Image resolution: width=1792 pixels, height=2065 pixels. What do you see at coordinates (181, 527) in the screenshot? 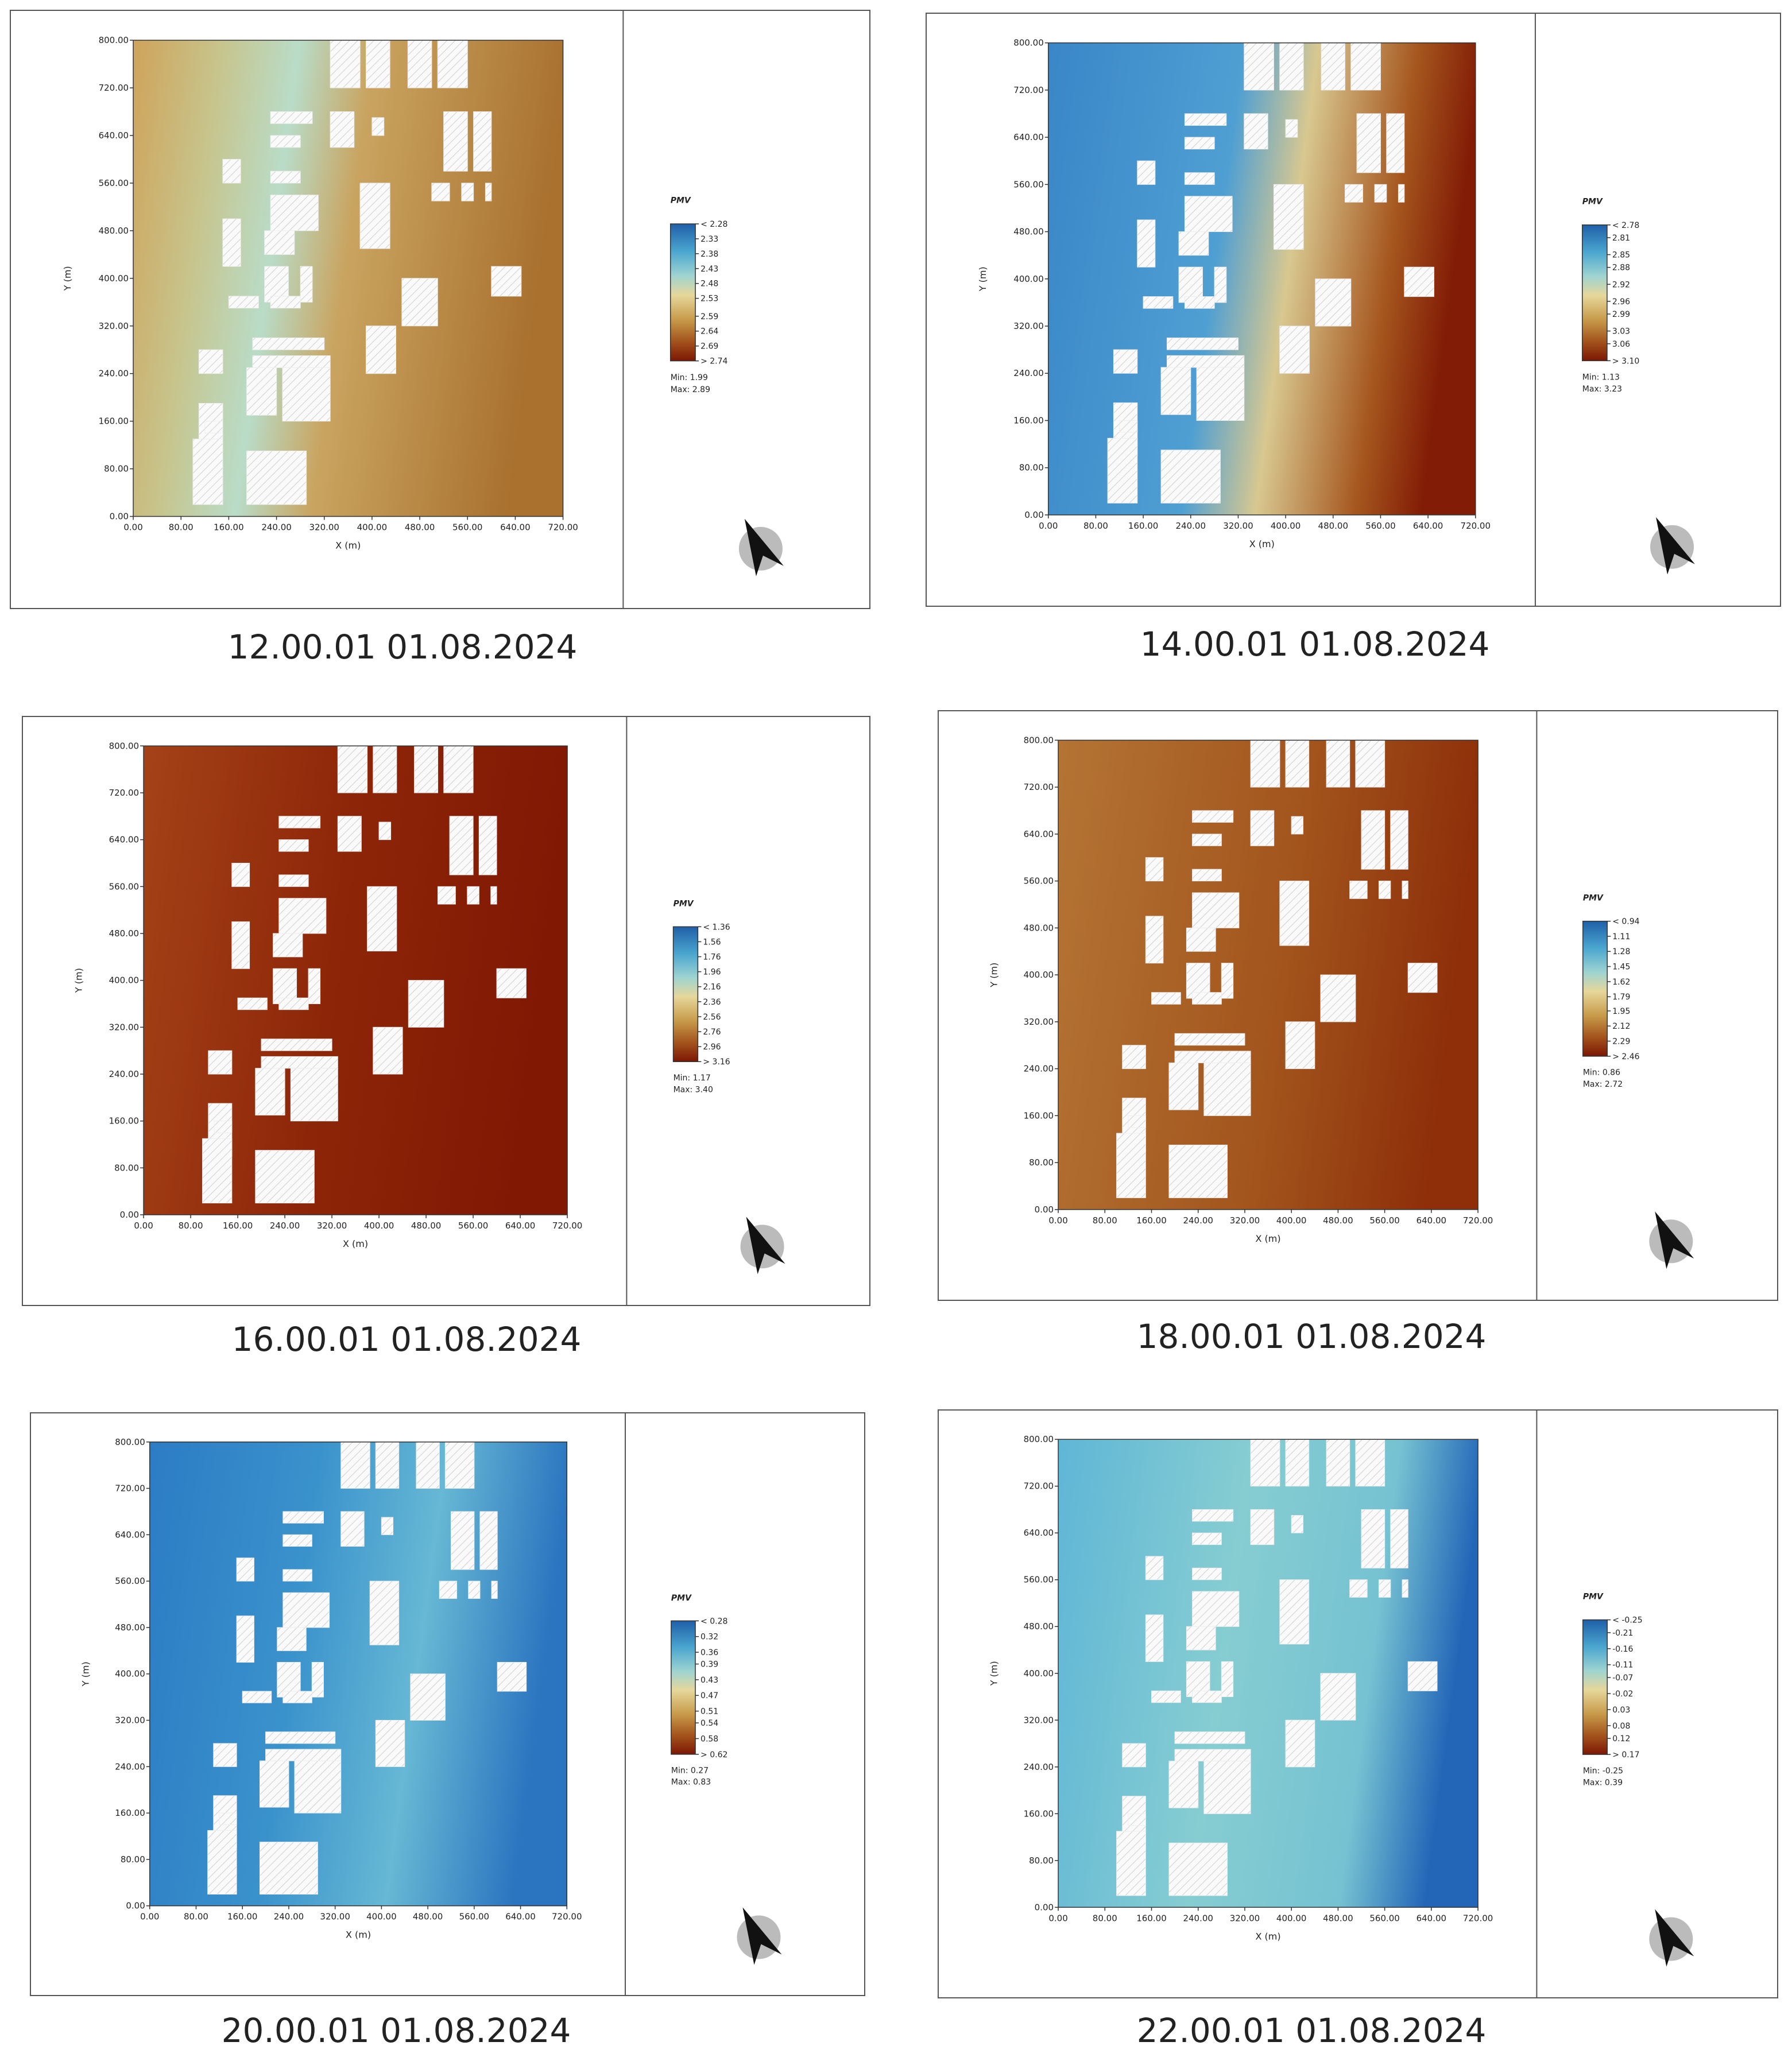
I see `x-tick-label: 80.00` at bounding box center [181, 527].